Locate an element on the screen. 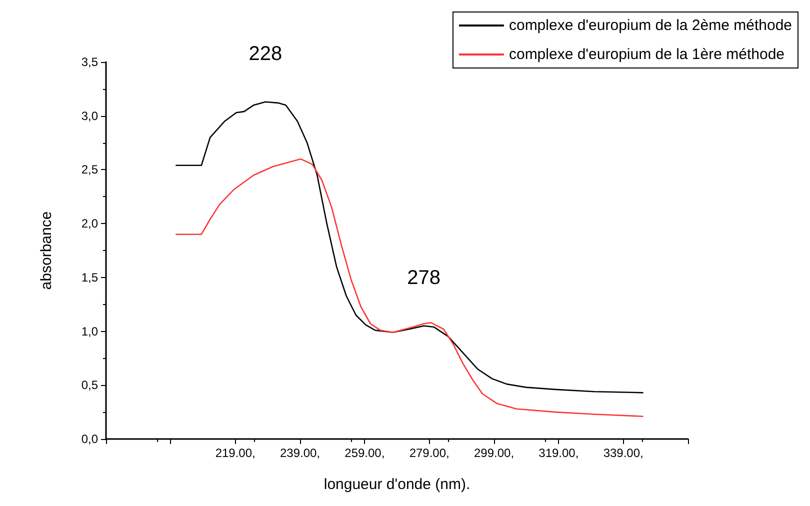 This screenshot has height=506, width=810. annotation: 228 is located at coordinates (265, 53).